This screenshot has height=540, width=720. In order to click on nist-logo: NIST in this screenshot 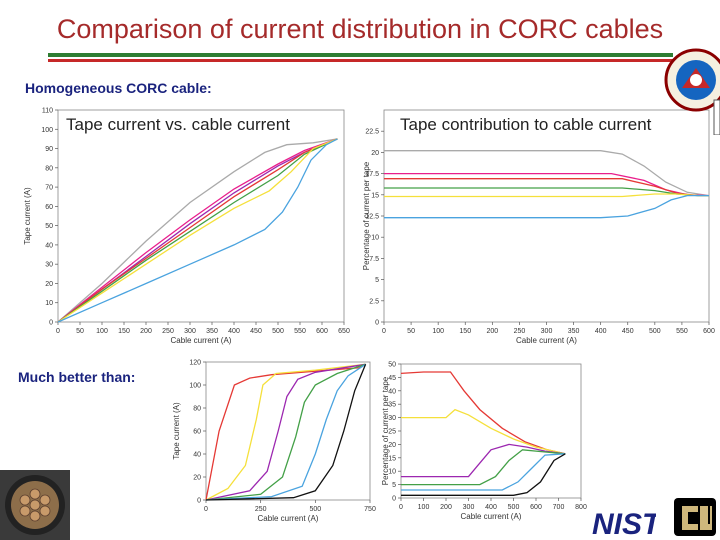, I will do `click(624, 523)`.